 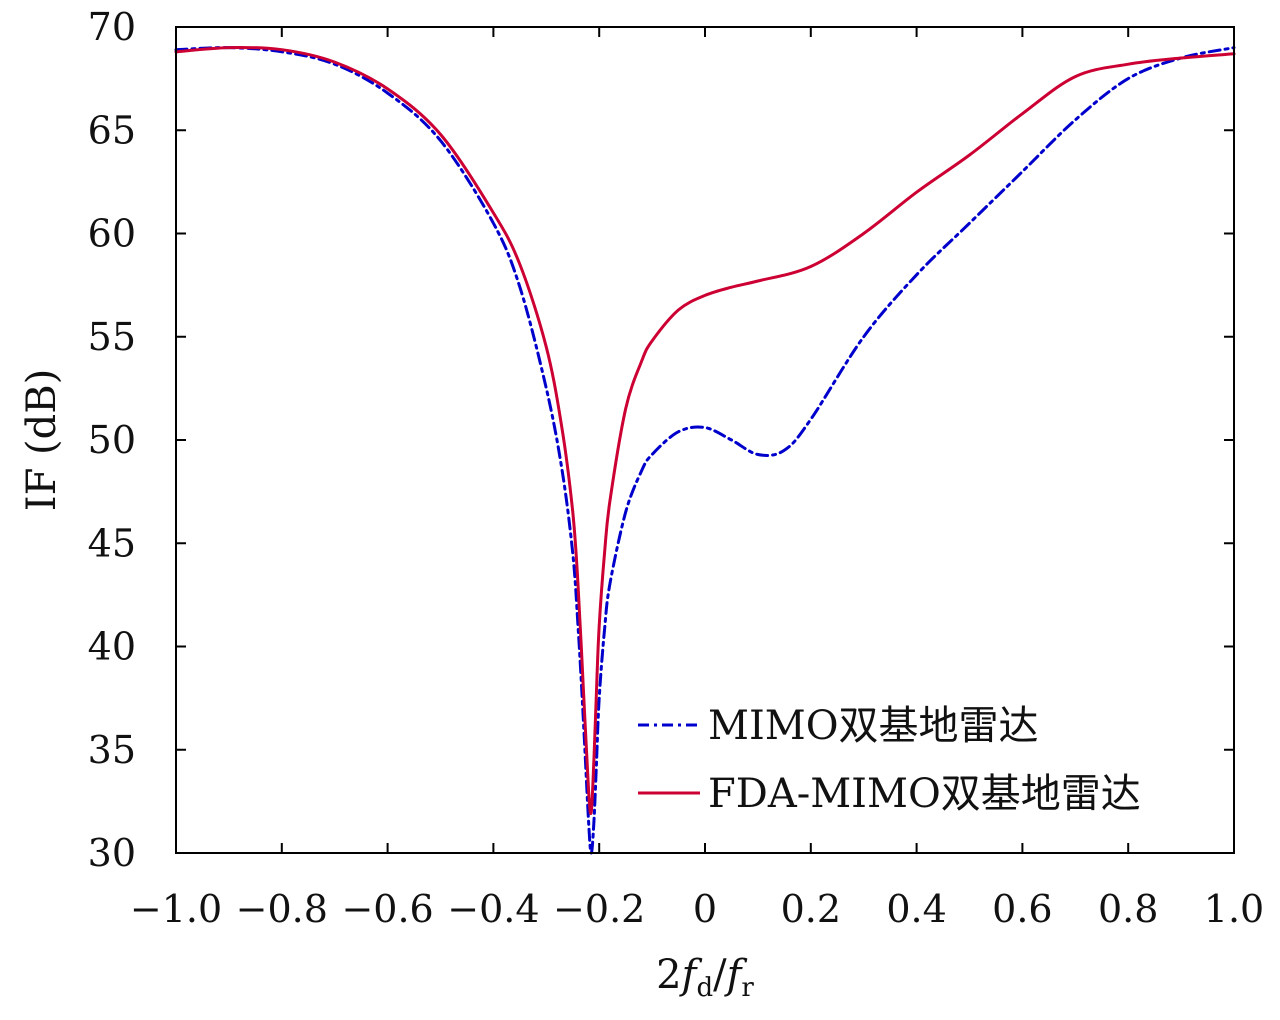 I want to click on x-tick-label: 0.4, so click(x=916, y=909).